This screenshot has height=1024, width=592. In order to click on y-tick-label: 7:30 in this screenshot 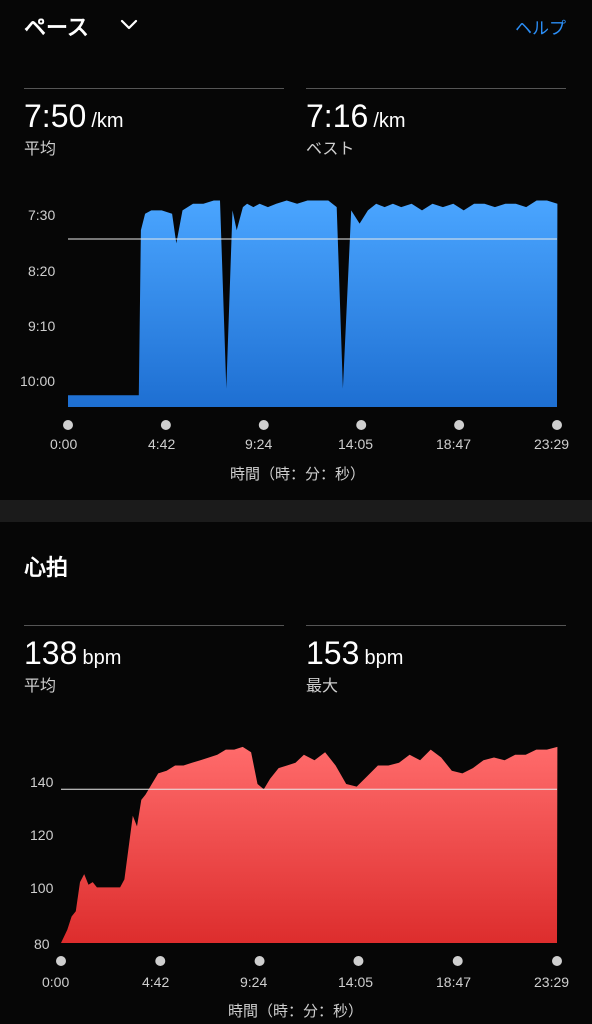, I will do `click(42, 215)`.